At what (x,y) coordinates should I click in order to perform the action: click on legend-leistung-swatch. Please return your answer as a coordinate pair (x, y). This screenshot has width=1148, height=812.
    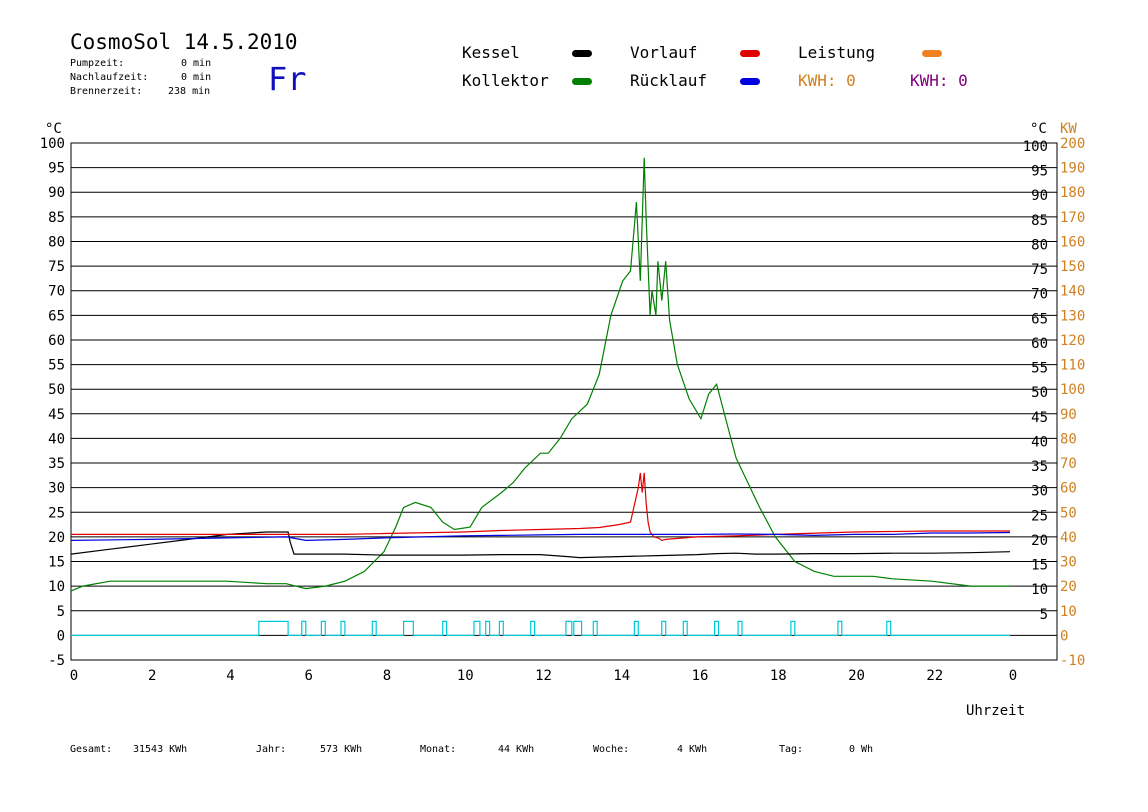
    Looking at the image, I should click on (932, 53).